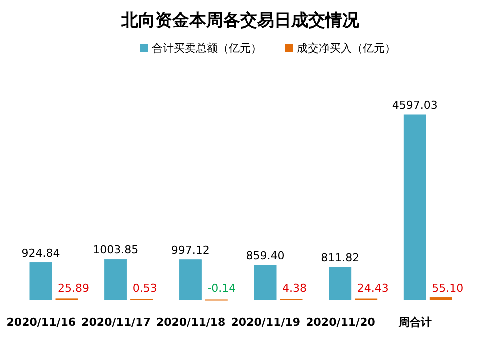 Image resolution: width=481 pixels, height=337 pixels. I want to click on legend-label: 合计买卖总额（亿元）, so click(207, 48).